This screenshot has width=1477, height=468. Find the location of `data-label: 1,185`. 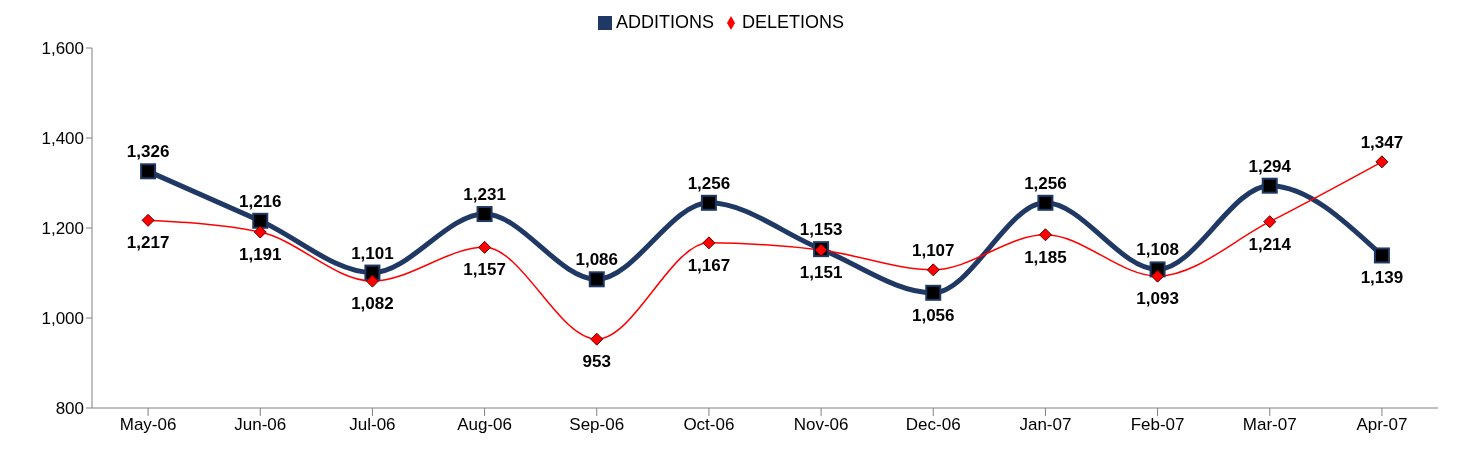

data-label: 1,185 is located at coordinates (1045, 257).